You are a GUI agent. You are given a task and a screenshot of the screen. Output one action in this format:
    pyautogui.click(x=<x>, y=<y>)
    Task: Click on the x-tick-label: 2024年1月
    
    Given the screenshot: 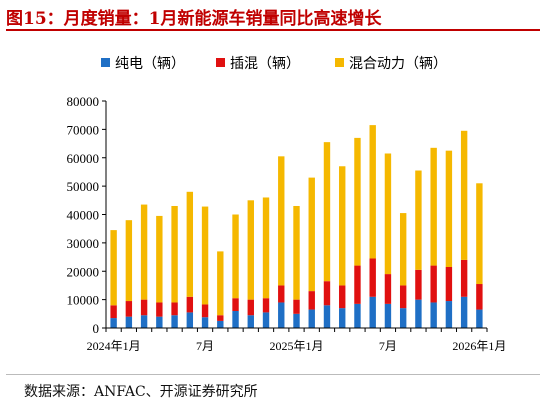 What is the action you would take?
    pyautogui.click(x=114, y=346)
    